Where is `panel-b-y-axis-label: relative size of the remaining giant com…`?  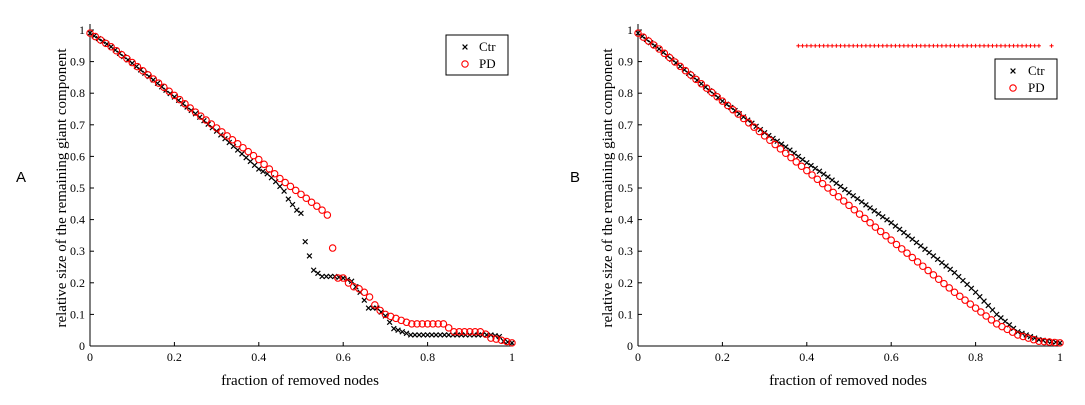 panel-b-y-axis-label: relative size of the remaining giant com… is located at coordinates (608, 188).